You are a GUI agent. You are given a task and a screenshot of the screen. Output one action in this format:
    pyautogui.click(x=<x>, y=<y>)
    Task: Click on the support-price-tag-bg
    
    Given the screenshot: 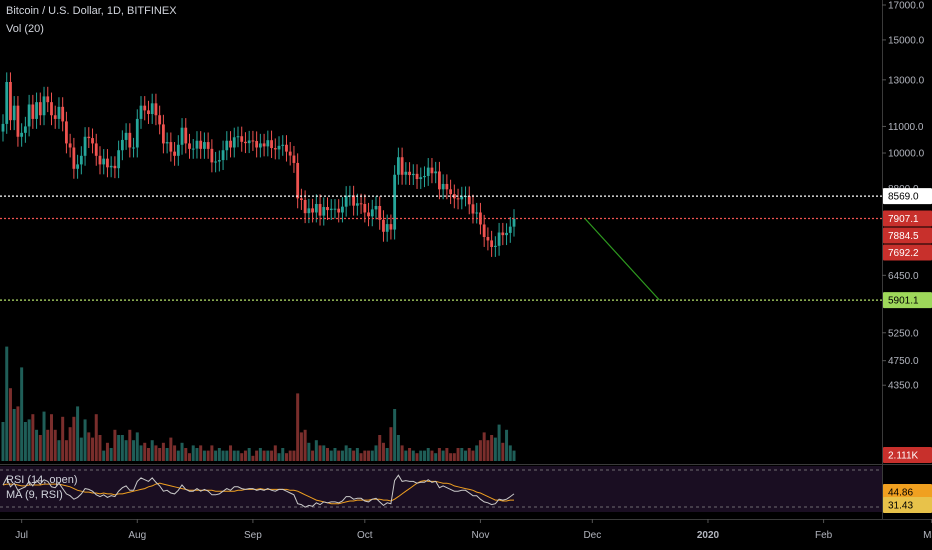 What is the action you would take?
    pyautogui.click(x=907, y=300)
    